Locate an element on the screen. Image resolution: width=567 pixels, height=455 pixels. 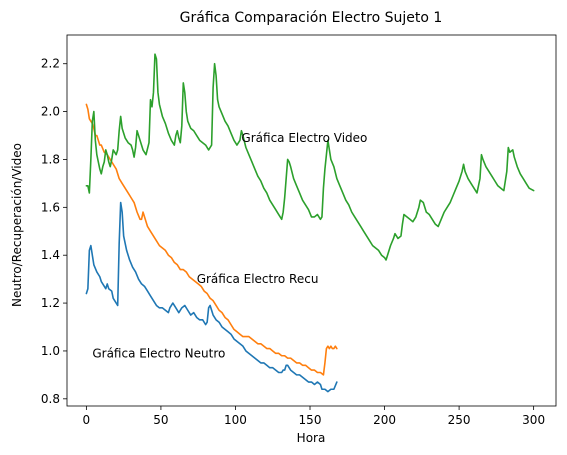
y-tick-label: 2.0 is located at coordinates (50, 112).